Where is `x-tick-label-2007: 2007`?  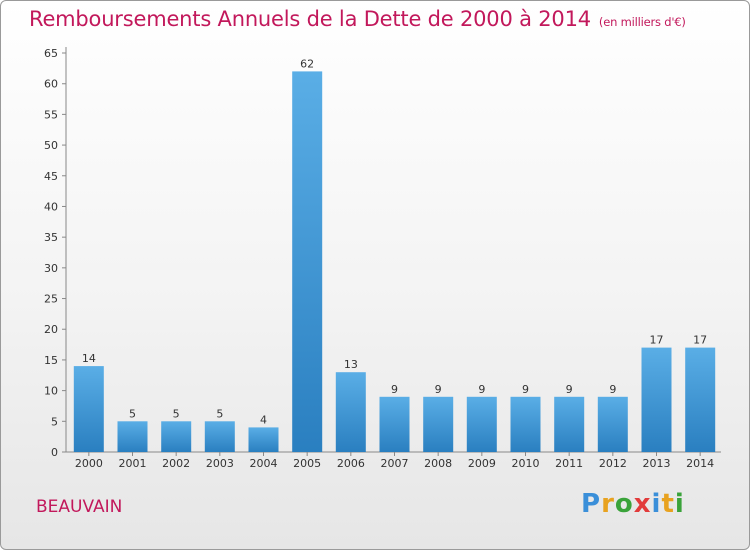
x-tick-label-2007: 2007 is located at coordinates (395, 463).